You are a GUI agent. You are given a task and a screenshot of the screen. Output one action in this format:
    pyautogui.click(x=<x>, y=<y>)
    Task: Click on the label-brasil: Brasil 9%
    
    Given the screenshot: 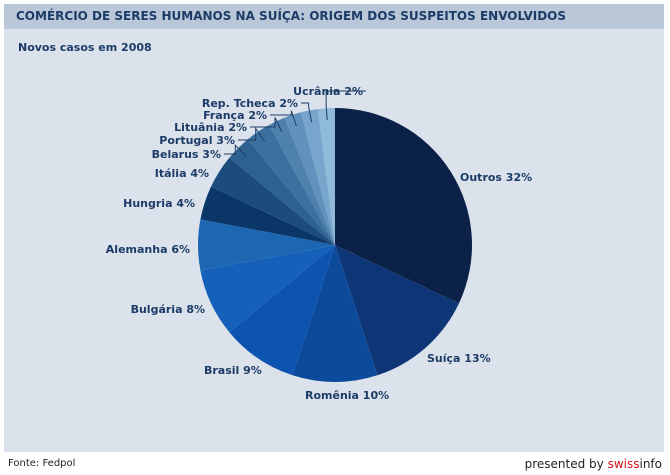 What is the action you would take?
    pyautogui.click(x=233, y=370)
    